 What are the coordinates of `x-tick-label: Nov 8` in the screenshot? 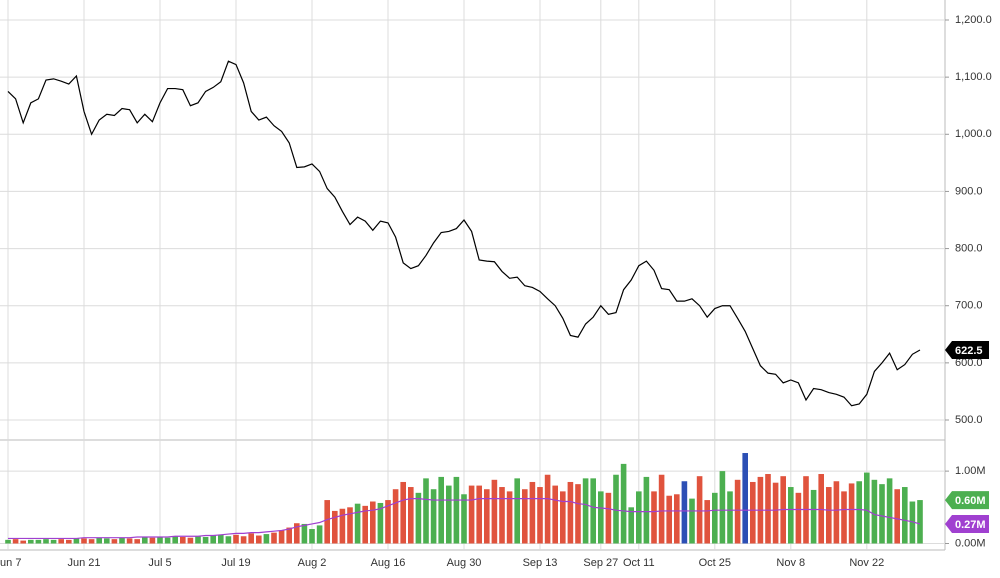 It's located at (790, 563).